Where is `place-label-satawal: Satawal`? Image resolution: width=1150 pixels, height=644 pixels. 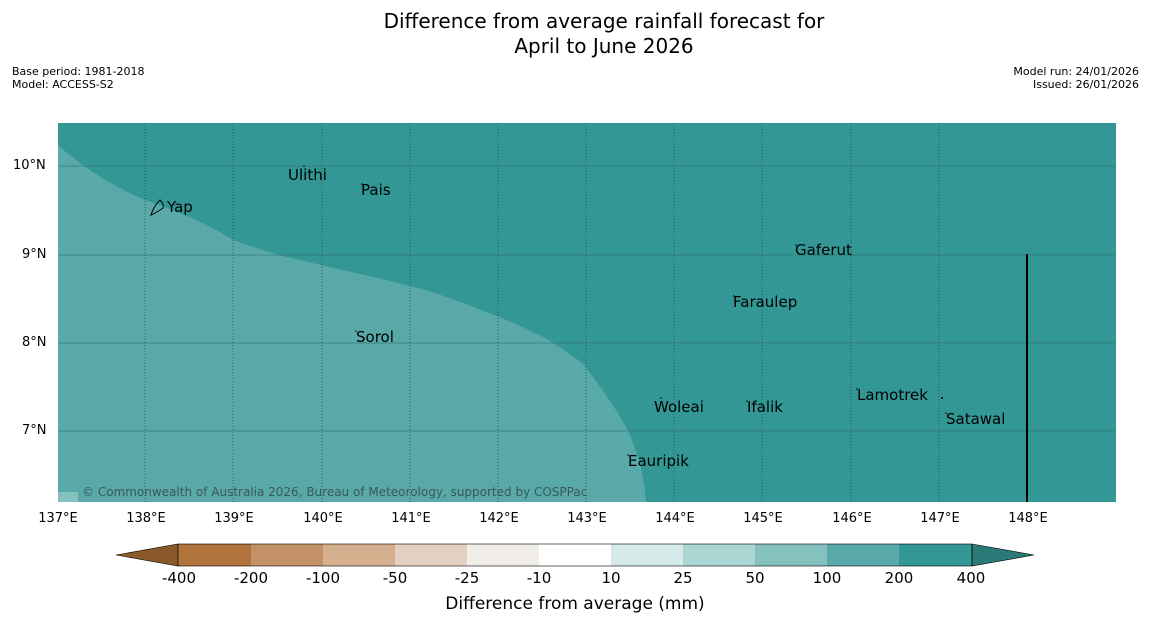 place-label-satawal: Satawal is located at coordinates (976, 419).